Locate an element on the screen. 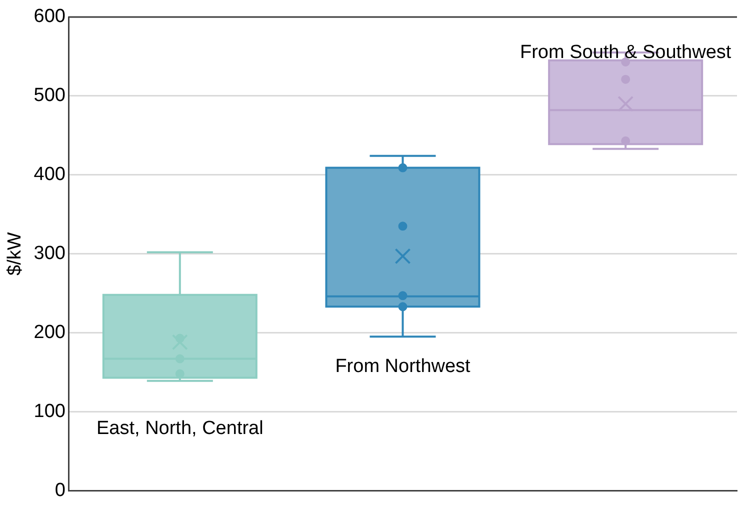  y-tick-label: 500 is located at coordinates (50, 95).